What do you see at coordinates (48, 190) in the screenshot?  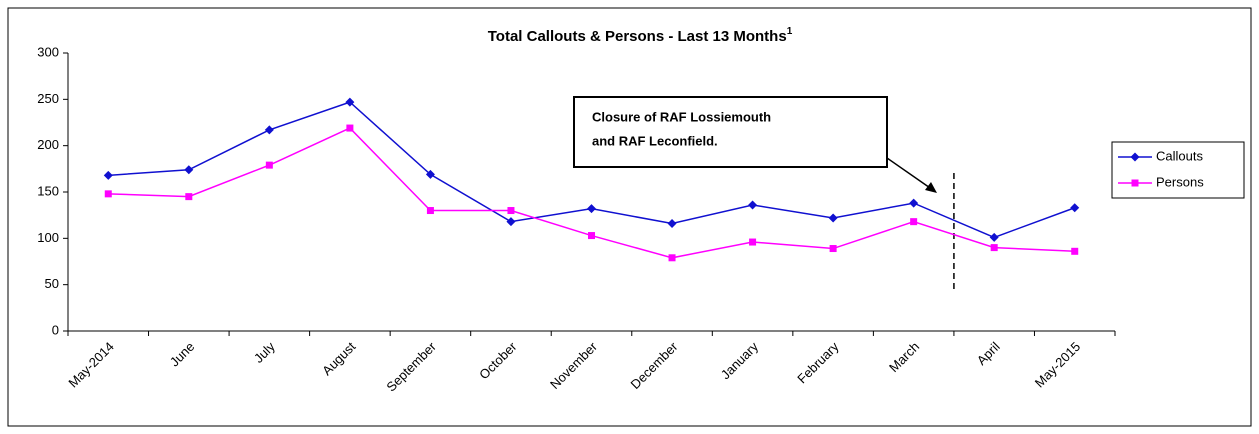 I see `y-tick-label: 150` at bounding box center [48, 190].